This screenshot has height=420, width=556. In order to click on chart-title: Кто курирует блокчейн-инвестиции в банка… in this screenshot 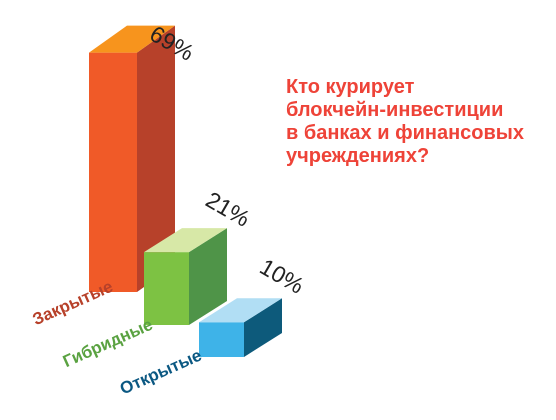, I will do `click(417, 122)`.